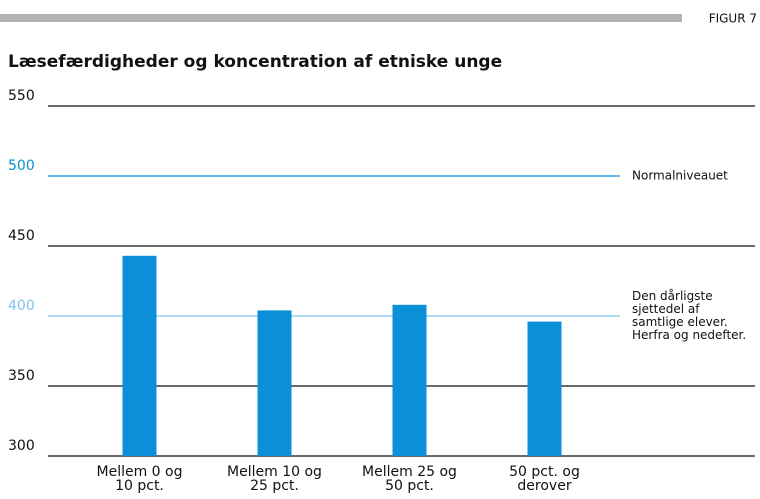 The width and height of the screenshot is (760, 499). I want to click on y-tick-label: 500, so click(21, 166).